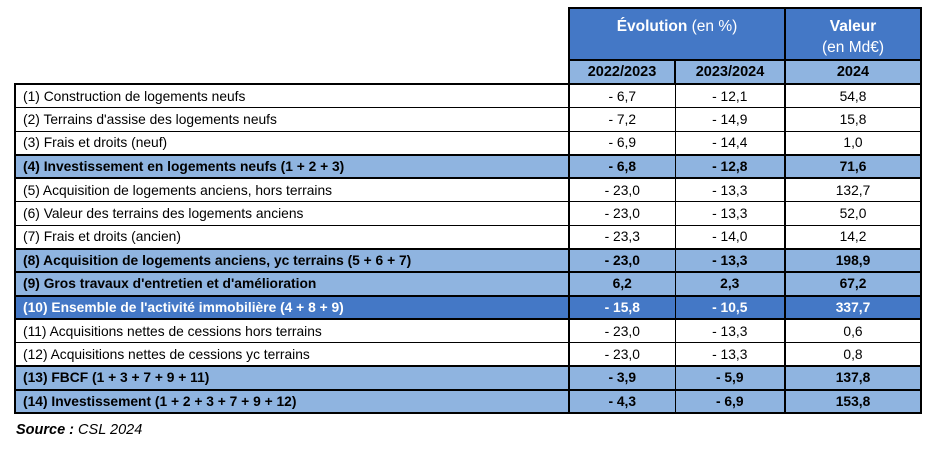 The width and height of the screenshot is (938, 451). I want to click on table-row: (3) Frais et droits (neuf) - 6,9- 14,4 1,0, so click(468, 142).